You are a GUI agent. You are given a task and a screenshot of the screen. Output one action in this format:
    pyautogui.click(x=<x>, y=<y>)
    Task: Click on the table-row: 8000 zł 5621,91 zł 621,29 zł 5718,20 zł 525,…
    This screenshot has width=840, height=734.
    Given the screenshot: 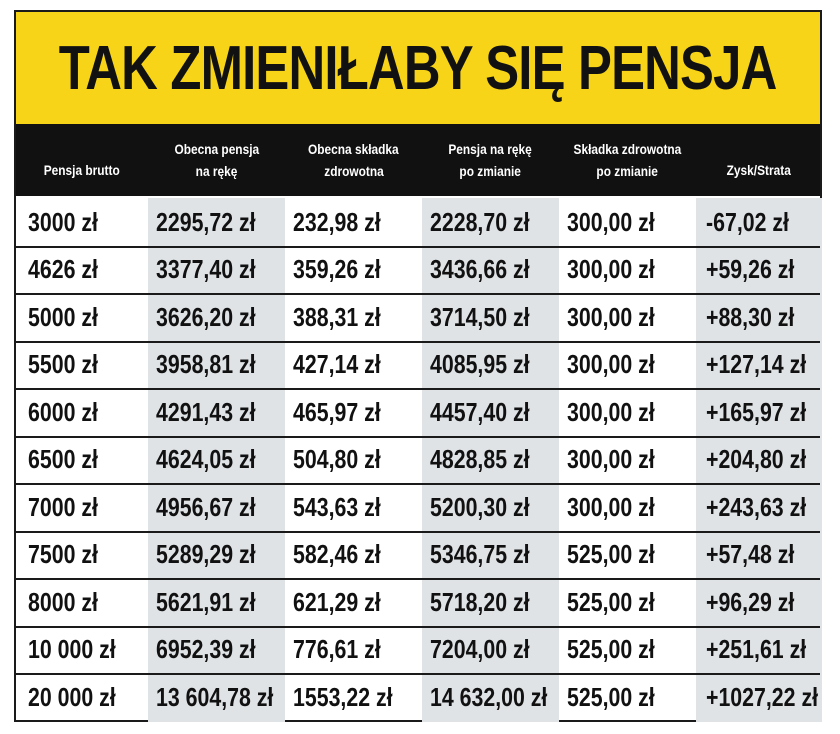 What is the action you would take?
    pyautogui.click(x=418, y=602)
    